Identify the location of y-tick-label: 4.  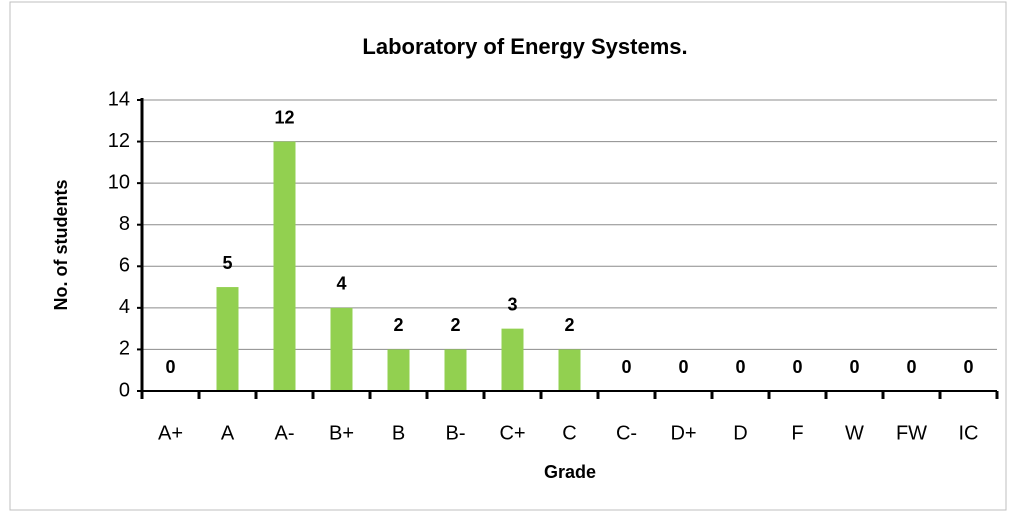
(124, 307).